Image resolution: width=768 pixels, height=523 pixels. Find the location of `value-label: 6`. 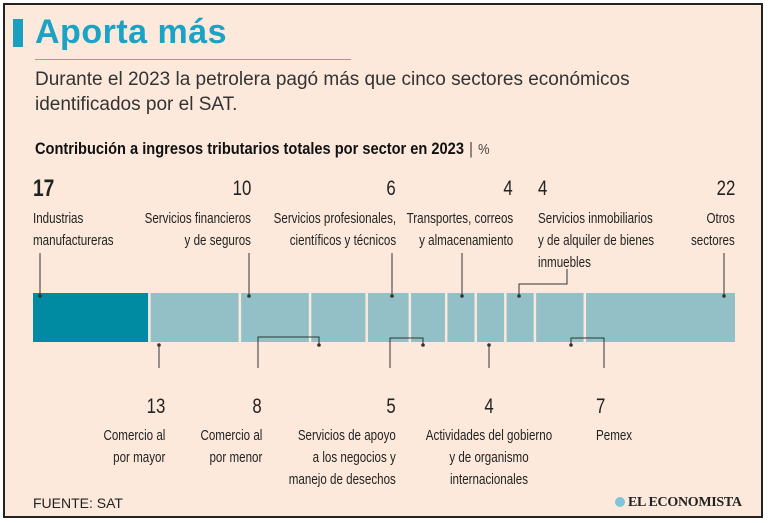

value-label: 6 is located at coordinates (391, 188).